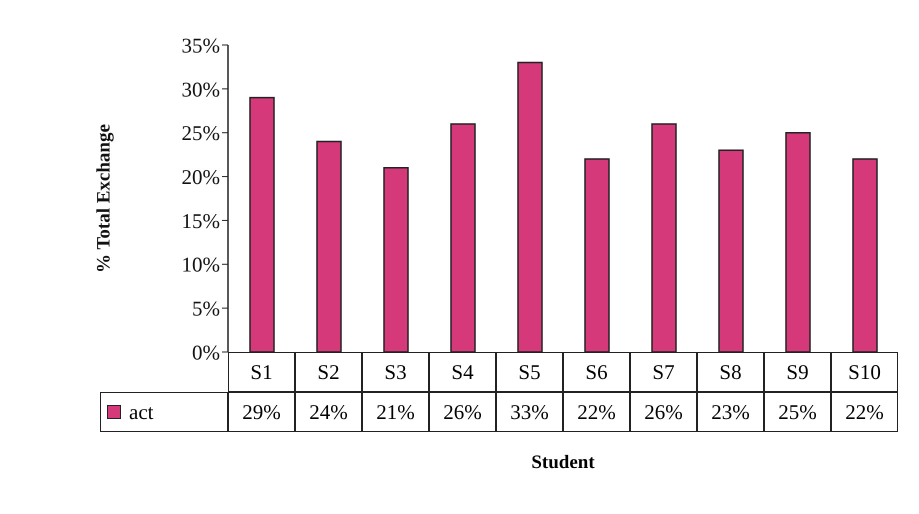 The image size is (919, 514). What do you see at coordinates (104, 198) in the screenshot?
I see `y-axis-title: % Total Exchange` at bounding box center [104, 198].